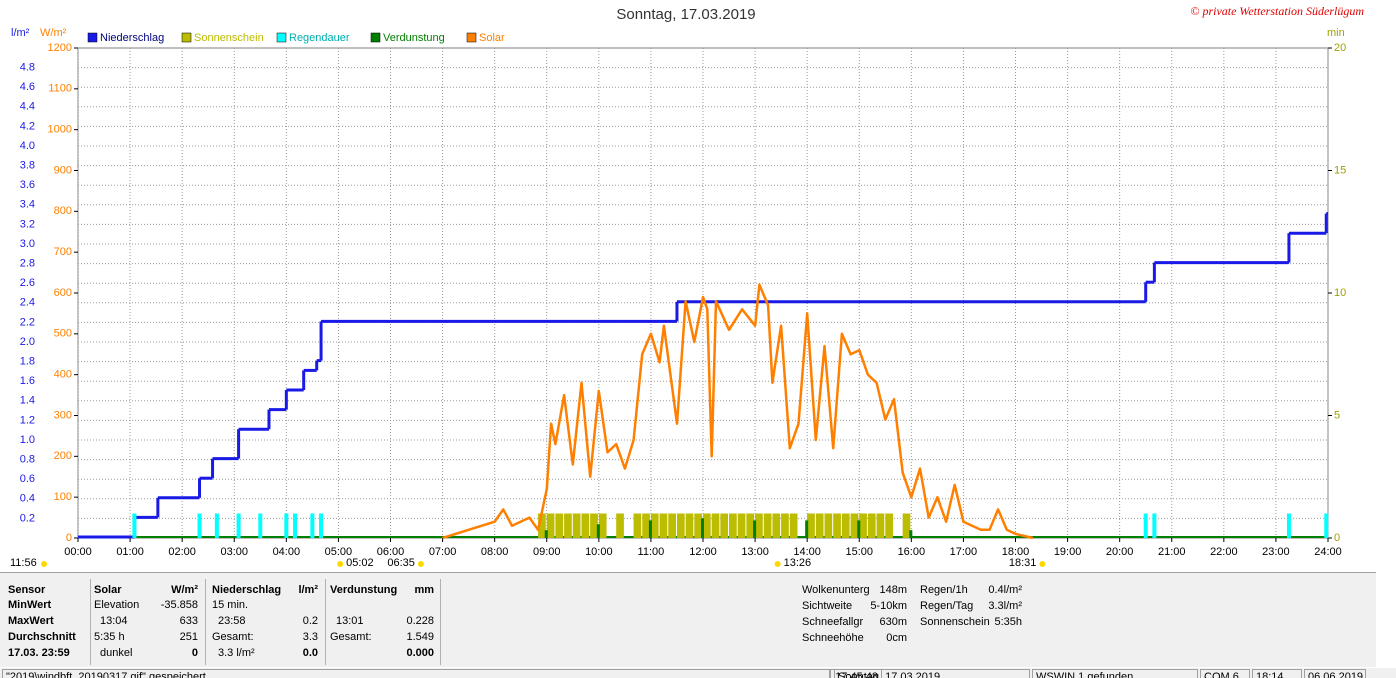 The height and width of the screenshot is (678, 1396). I want to click on x-tick-label: 09:00, so click(547, 552).